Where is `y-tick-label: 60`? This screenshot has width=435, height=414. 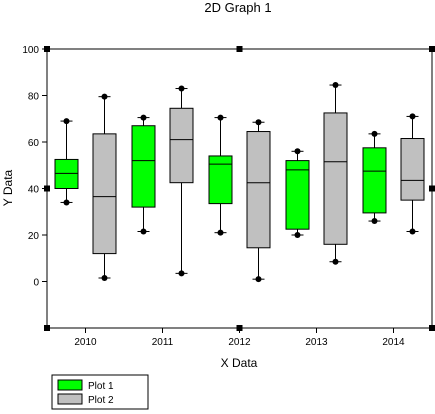
y-tick-label: 60 is located at coordinates (34, 143).